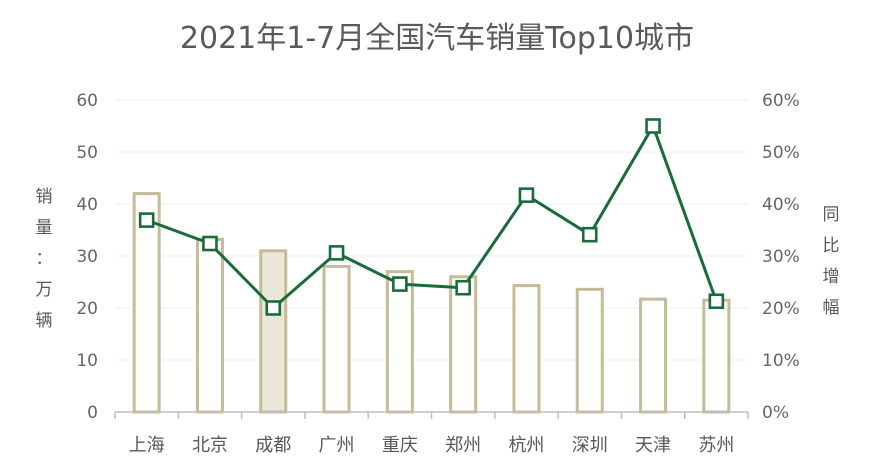 The image size is (875, 465). I want to click on y-axis-left-title: 销量 ： 万辆, so click(44, 259).